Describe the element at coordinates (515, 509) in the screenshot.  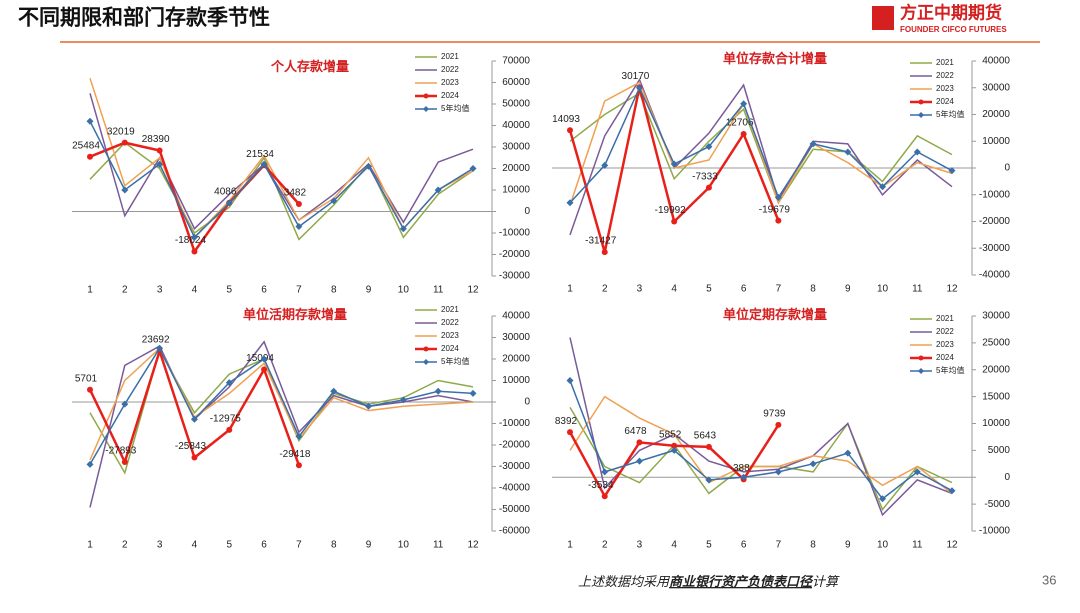
I see `y-tick-label: -50000` at that location.